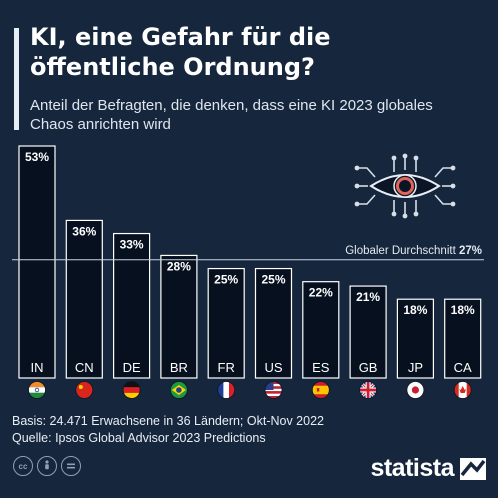 Image resolution: width=498 pixels, height=498 pixels. I want to click on value-label-es: 22%, so click(321, 293).